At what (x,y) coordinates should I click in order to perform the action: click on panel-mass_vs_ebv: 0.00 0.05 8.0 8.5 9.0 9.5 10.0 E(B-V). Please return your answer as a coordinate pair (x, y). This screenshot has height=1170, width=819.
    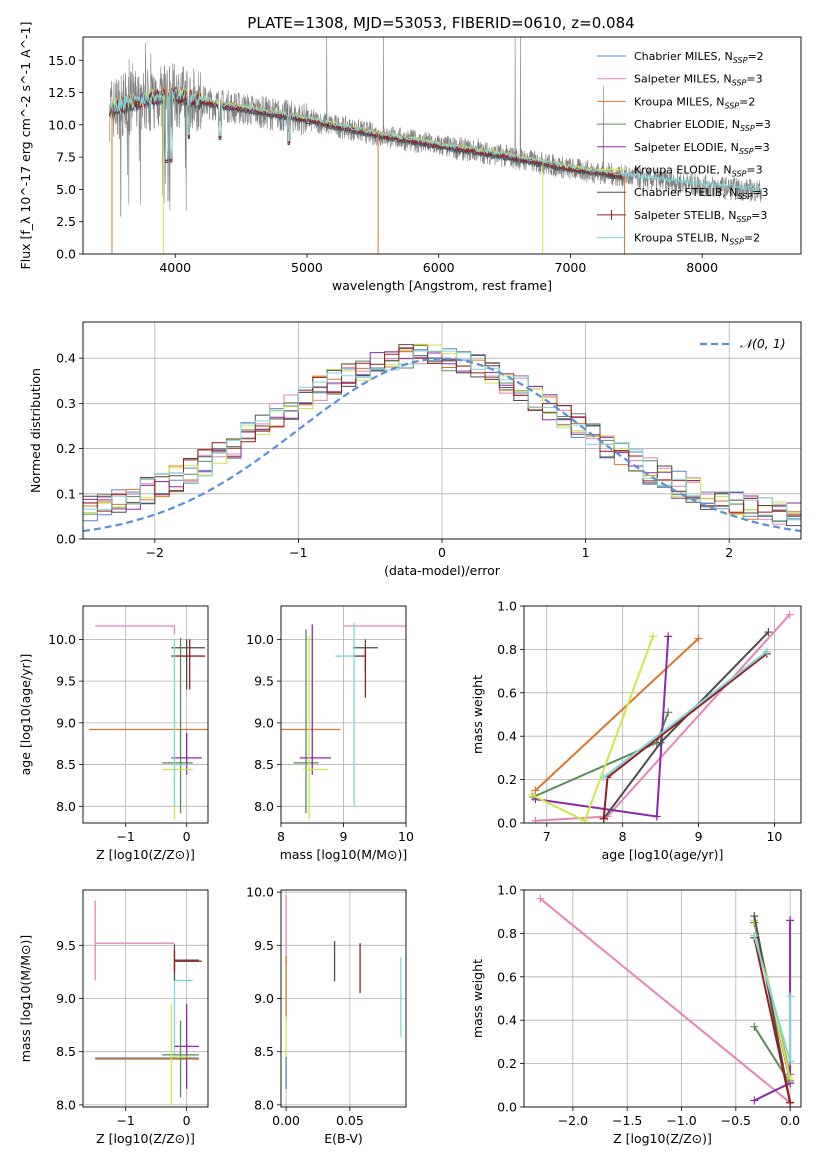
    Looking at the image, I should click on (326, 1015).